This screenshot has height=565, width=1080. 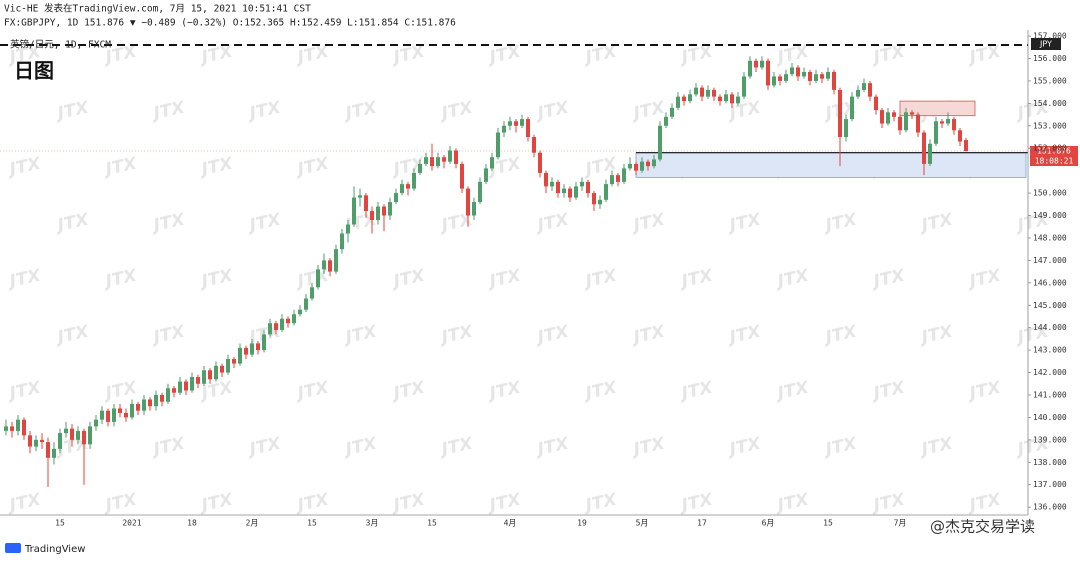 I want to click on currency-label: JPY, so click(x=1045, y=44).